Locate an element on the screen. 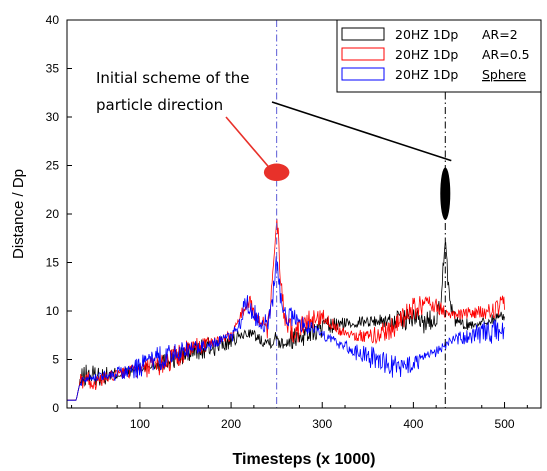 The height and width of the screenshot is (471, 547). legend-entry: 20HZ 1Dp AR=0.5 is located at coordinates (435, 54).